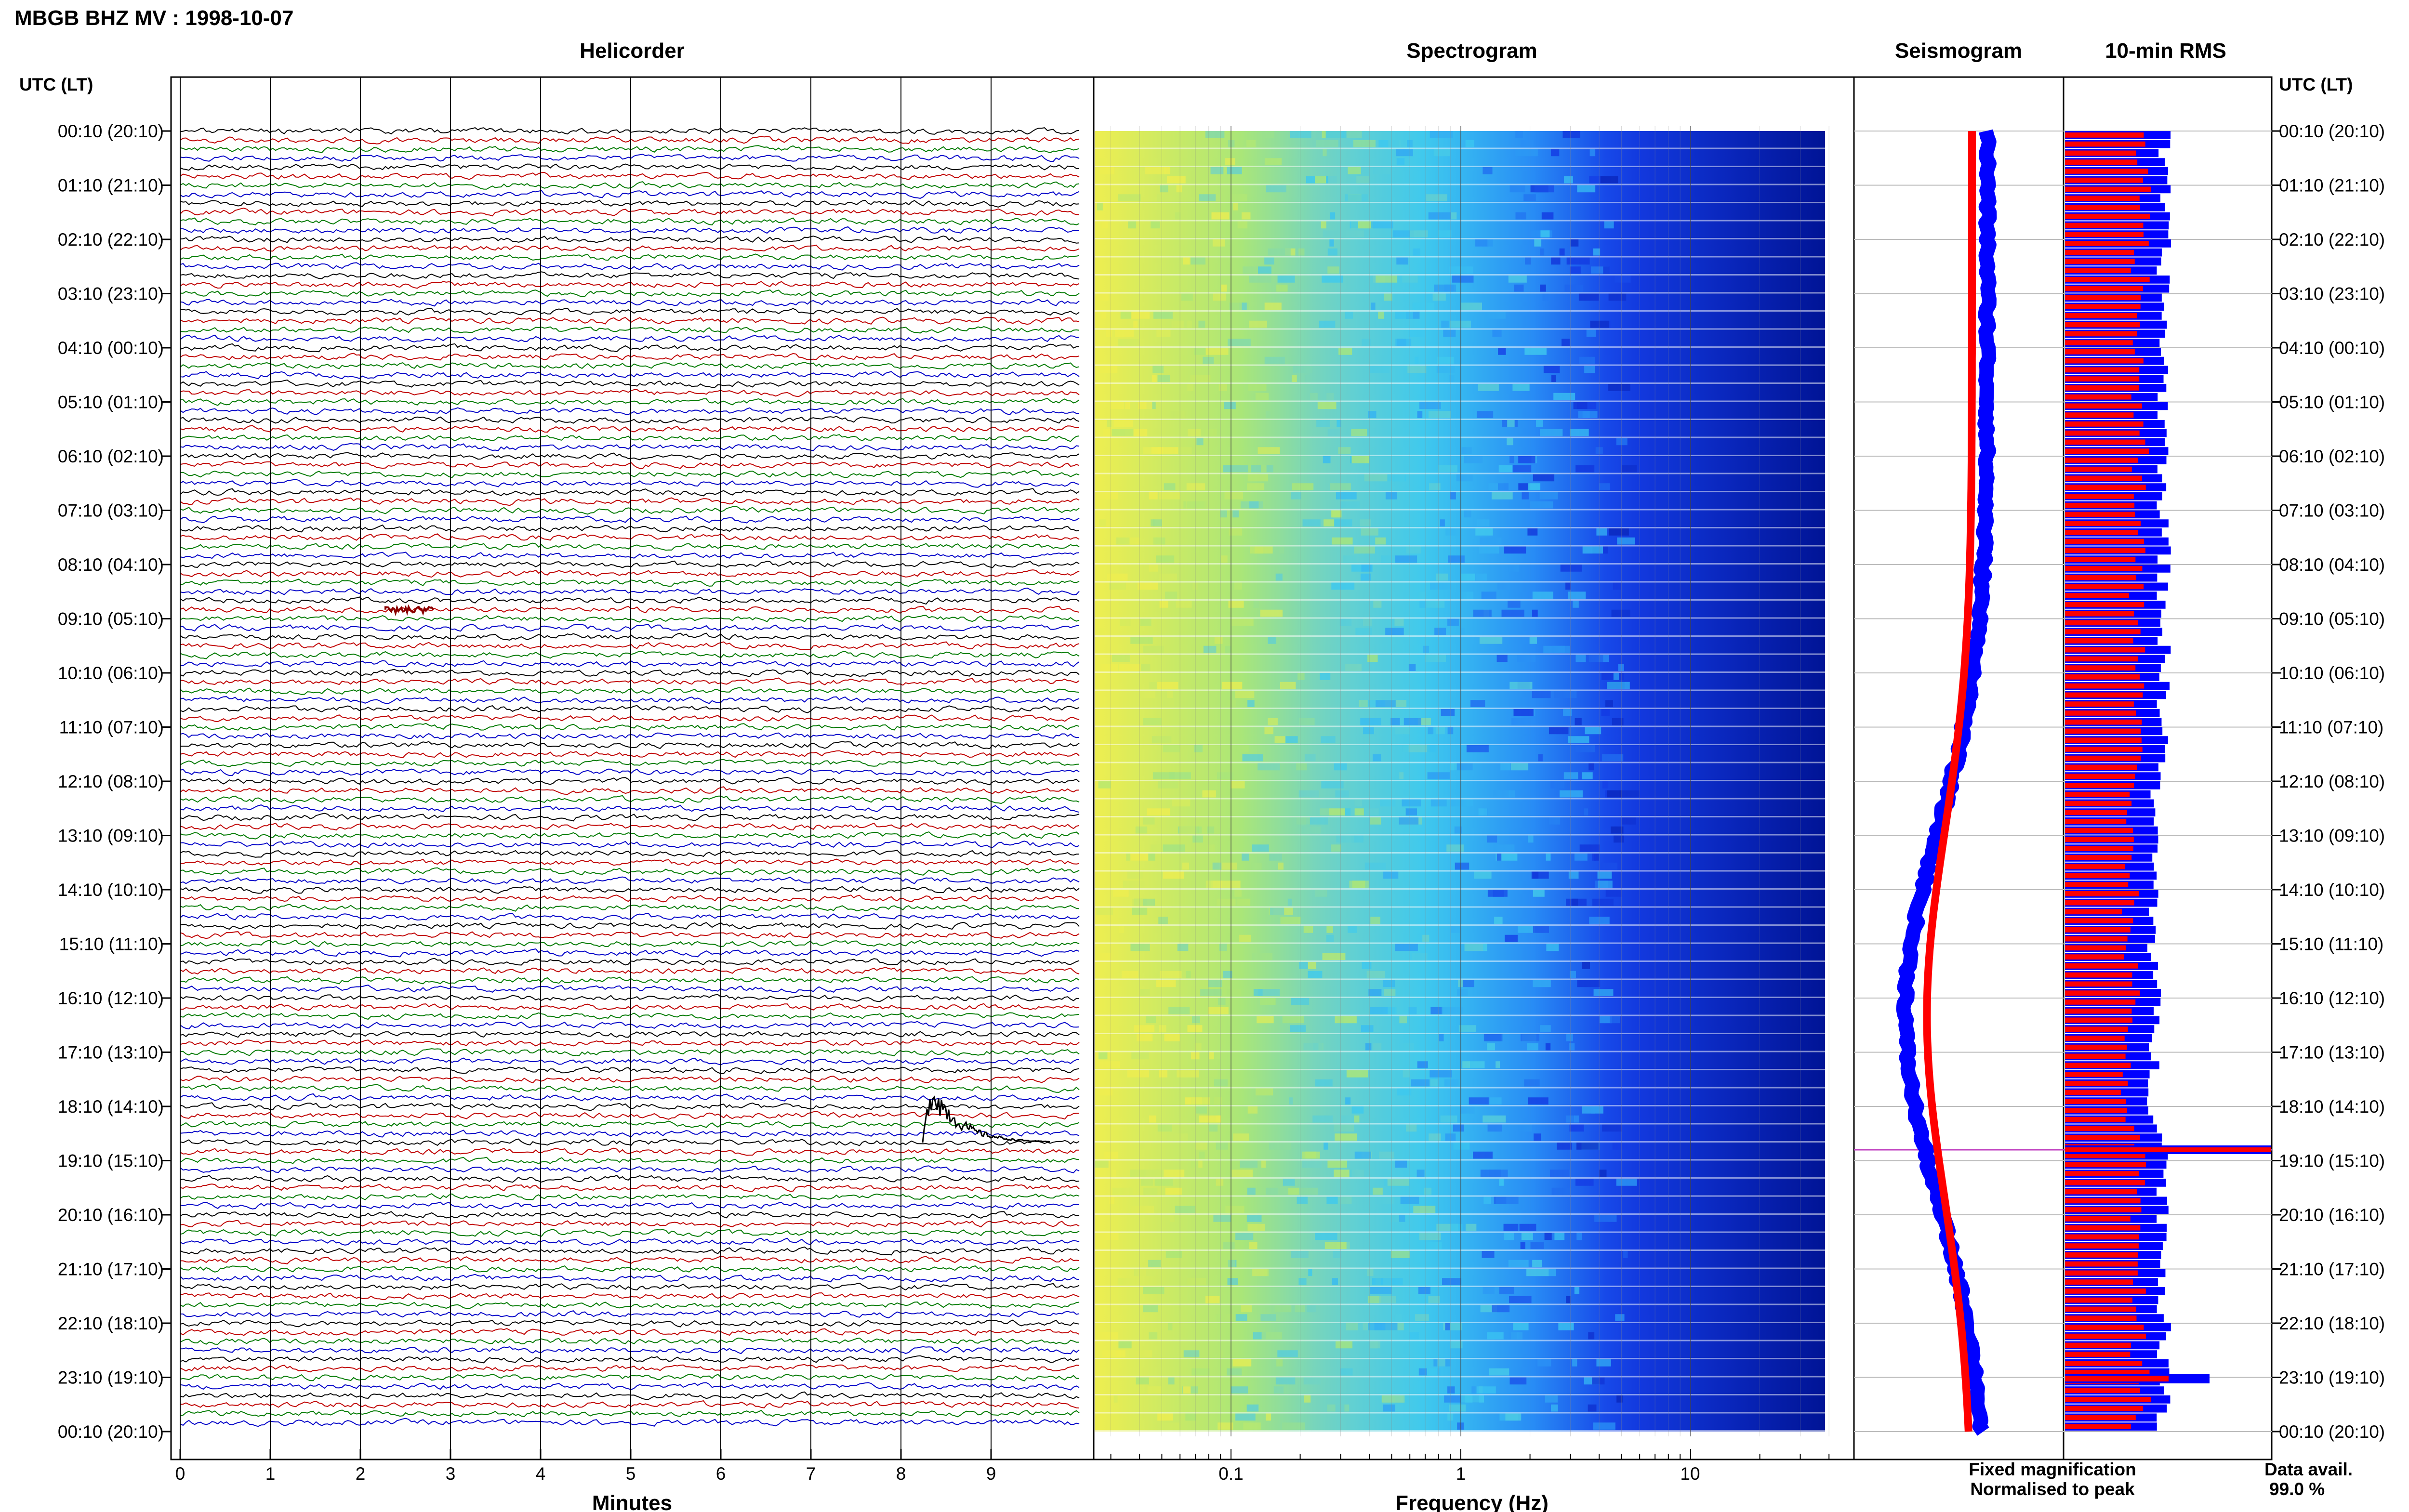 The image size is (2409, 1512). Describe the element at coordinates (2332, 1269) in the screenshot. I see `time-label-right: 21:10 (17:10)` at that location.